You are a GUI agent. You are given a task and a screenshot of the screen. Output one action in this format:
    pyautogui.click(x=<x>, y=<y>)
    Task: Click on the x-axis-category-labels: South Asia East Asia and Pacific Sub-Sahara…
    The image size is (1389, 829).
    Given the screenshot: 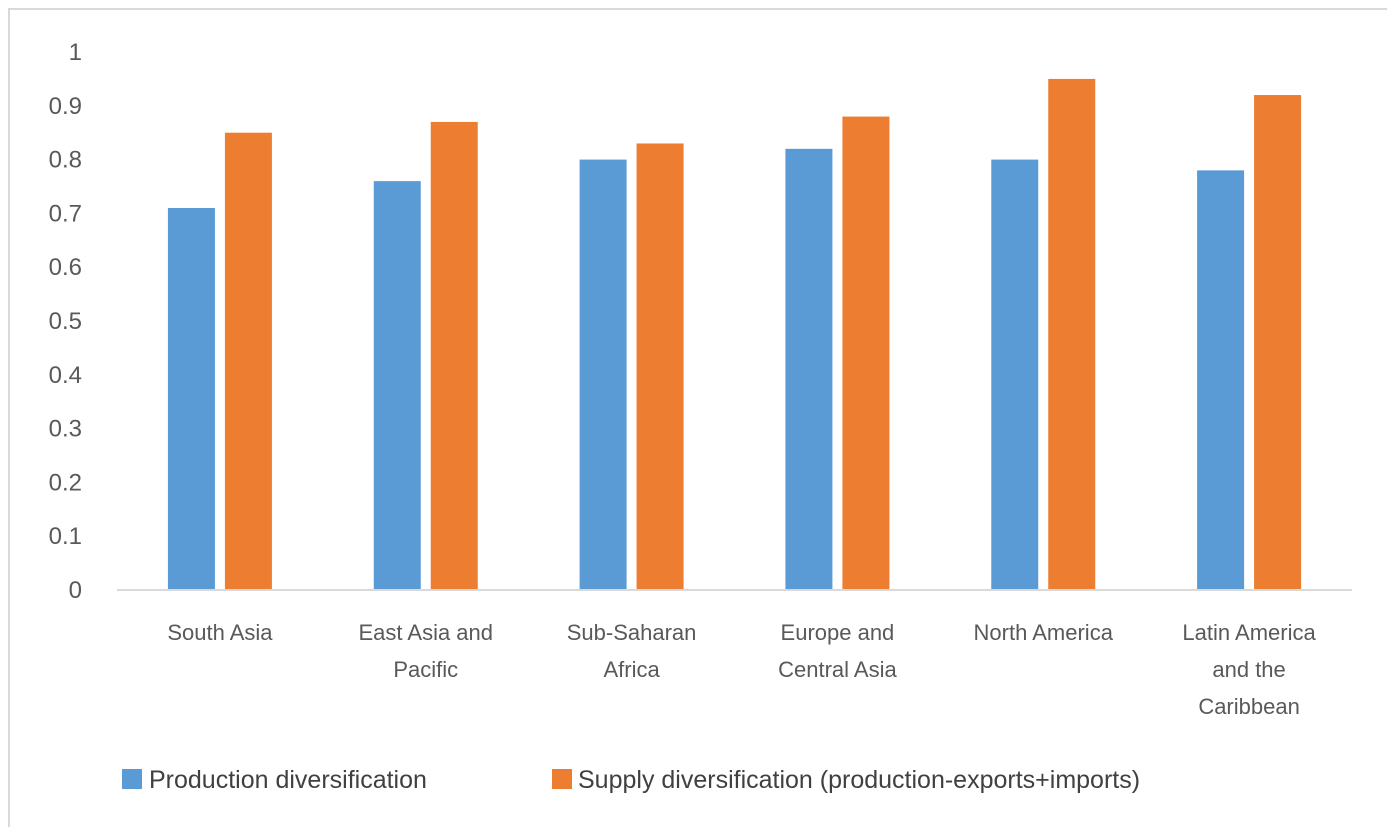 What is the action you would take?
    pyautogui.click(x=741, y=669)
    